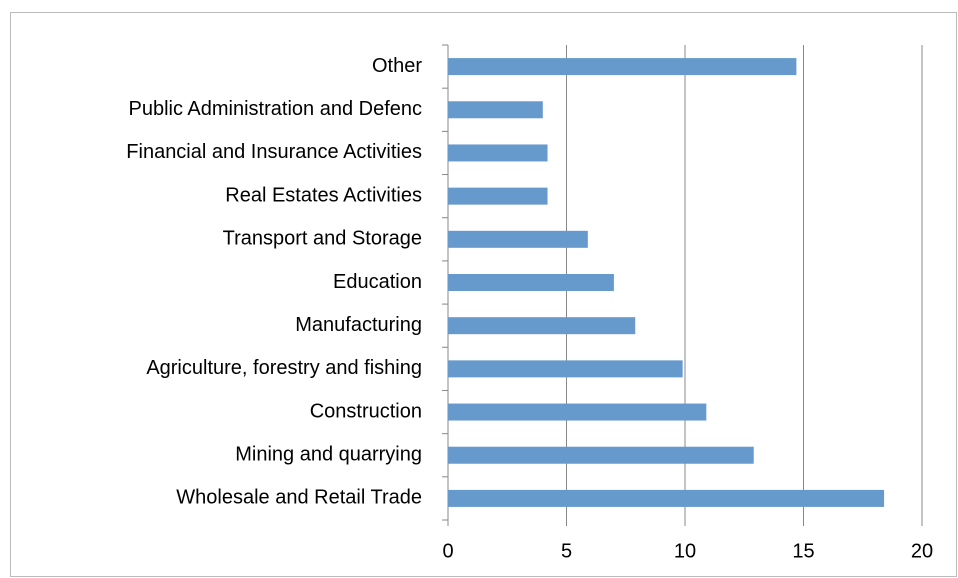 This screenshot has width=958, height=578. What do you see at coordinates (276, 109) in the screenshot?
I see `y-tick-label: Public Administration and Defenc` at bounding box center [276, 109].